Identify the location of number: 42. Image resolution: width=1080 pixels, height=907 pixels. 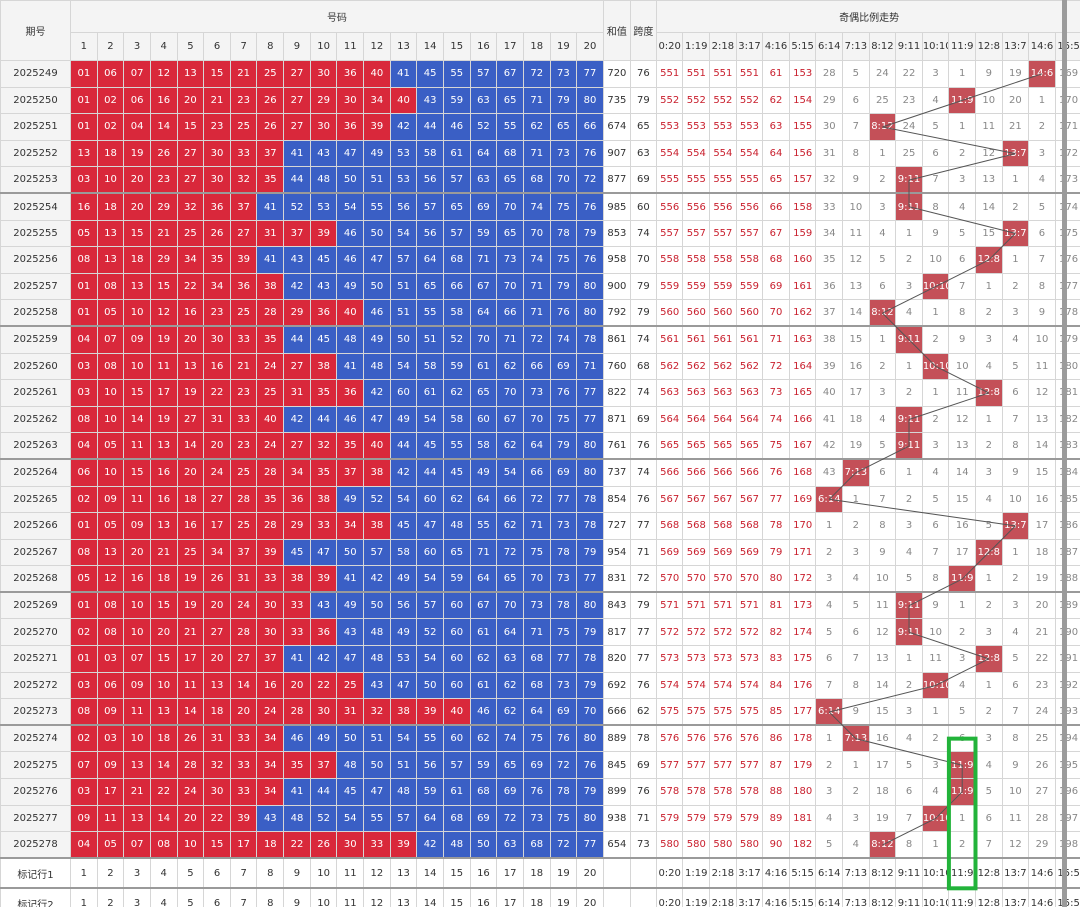
(403, 127).